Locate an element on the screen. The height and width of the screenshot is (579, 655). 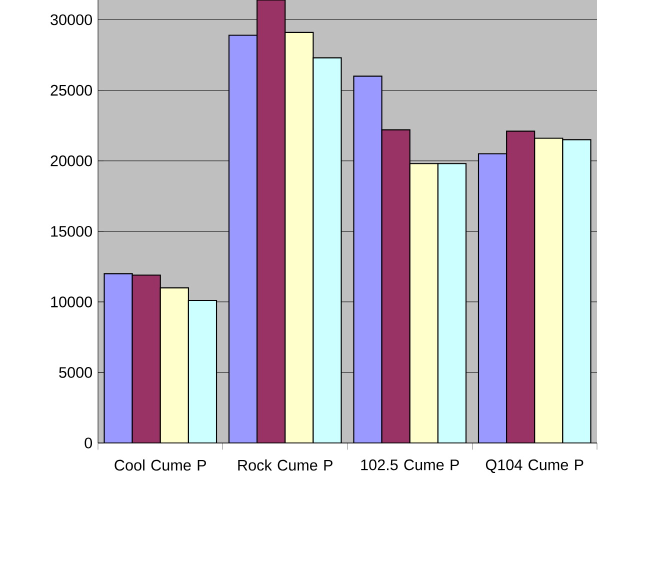
y-tick-label: 10000 is located at coordinates (71, 302).